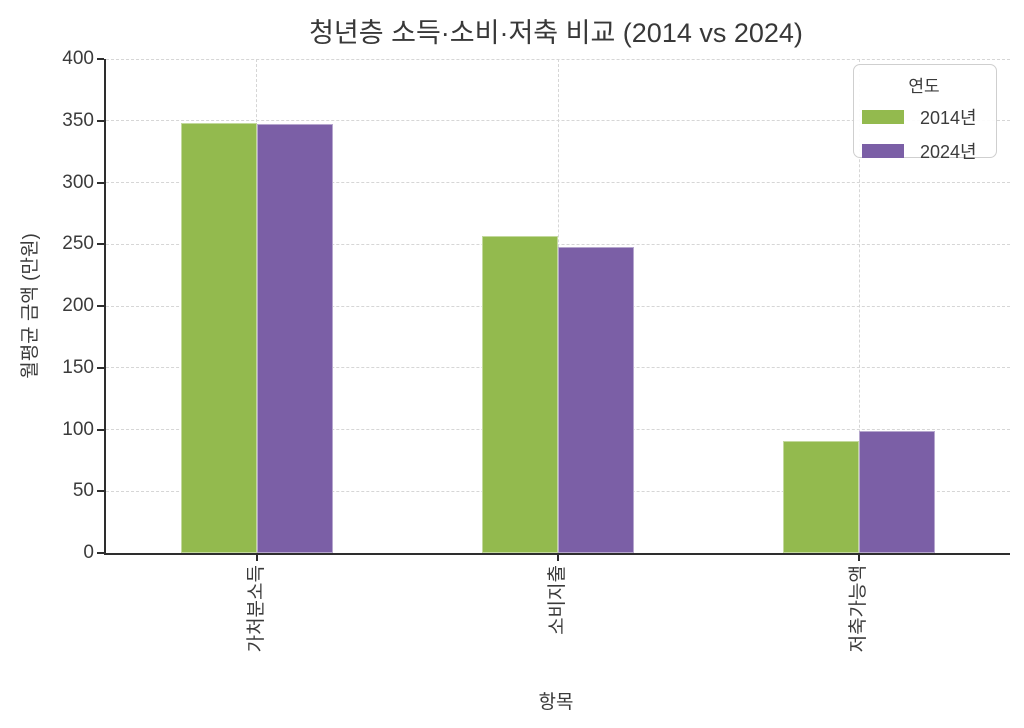  I want to click on legend-swatch-2024-icon, so click(883, 151).